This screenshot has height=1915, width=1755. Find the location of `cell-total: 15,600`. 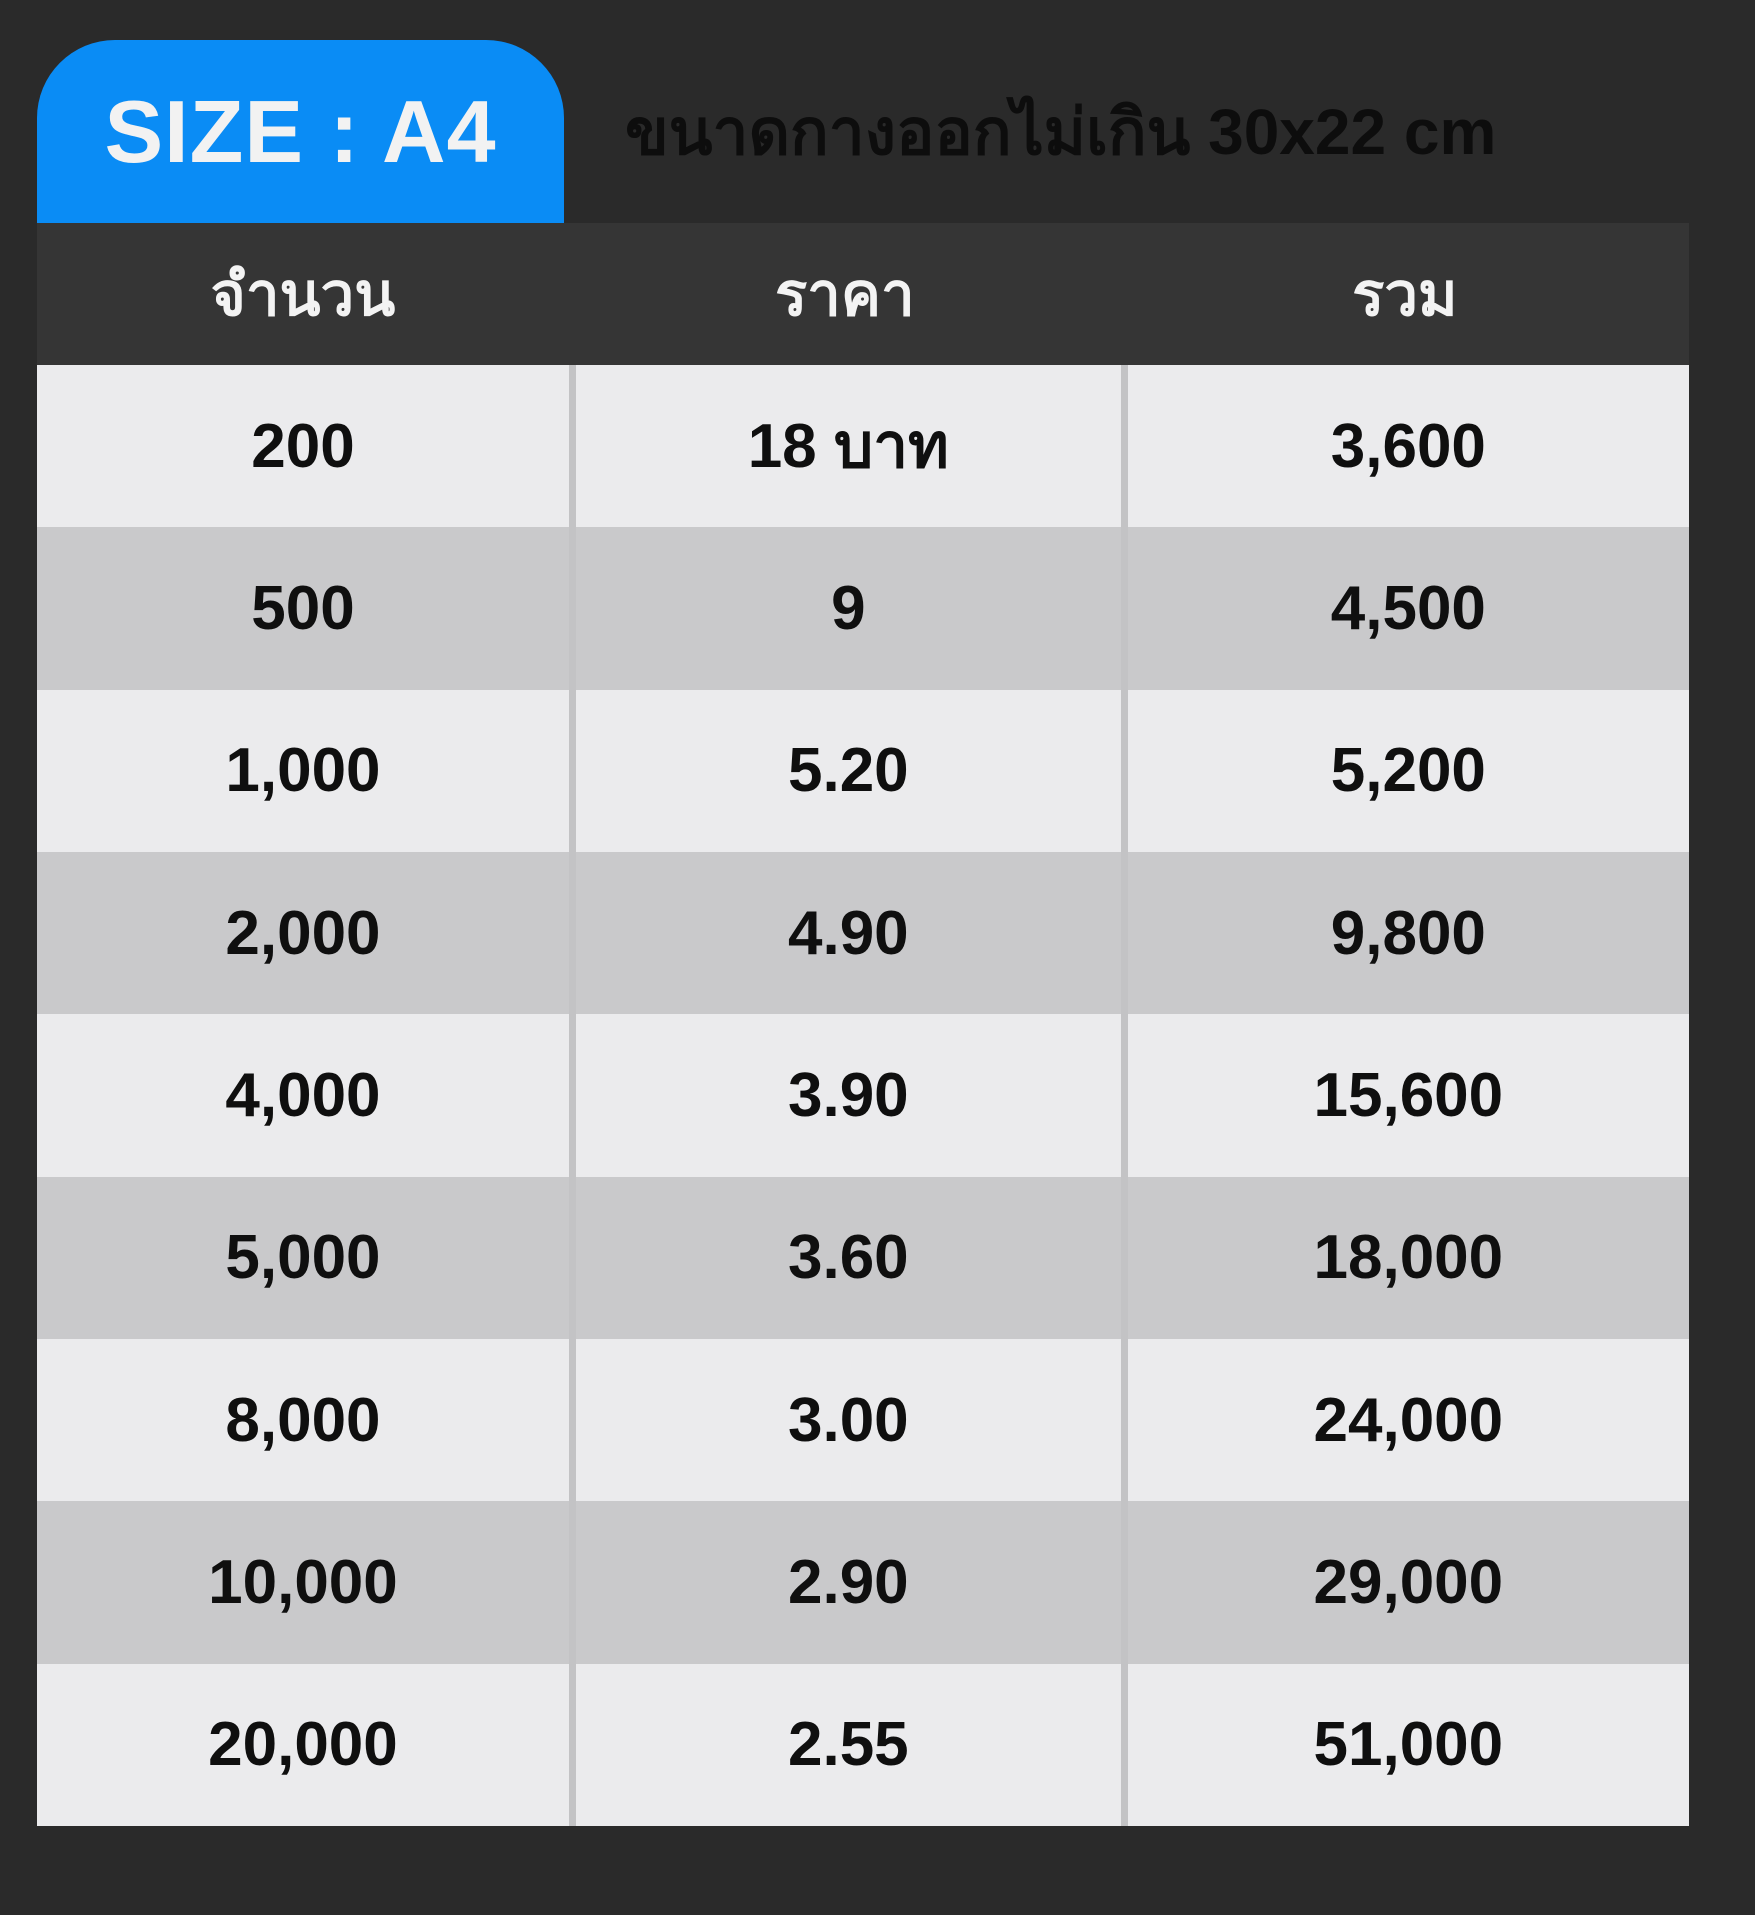

cell-total: 15,600 is located at coordinates (1404, 1095).